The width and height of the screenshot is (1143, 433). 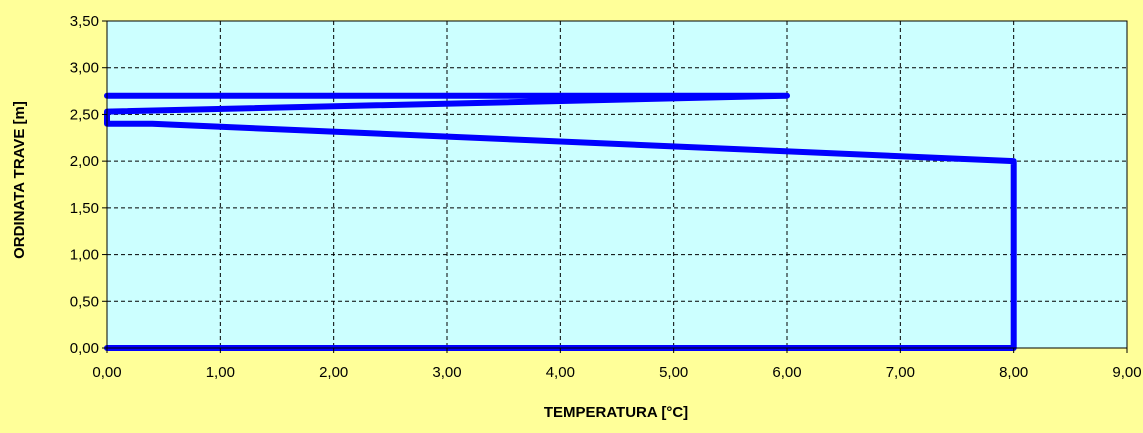 What do you see at coordinates (333, 372) in the screenshot?
I see `x-tick-label: 2,00` at bounding box center [333, 372].